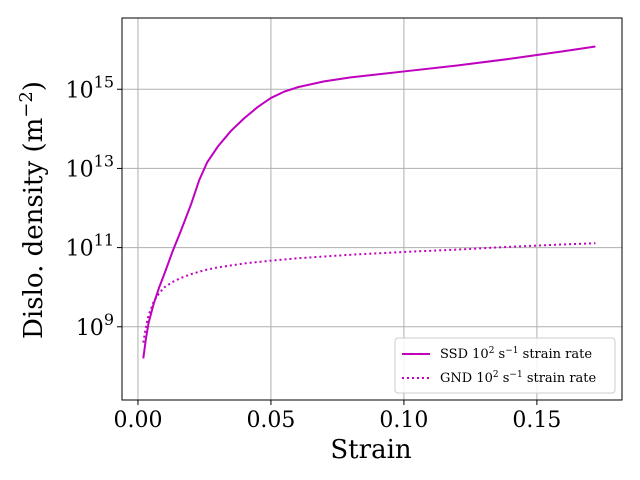 Image resolution: width=640 pixels, height=480 pixels. Describe the element at coordinates (104, 81) in the screenshot. I see `y-tick-exponent: 15` at that location.